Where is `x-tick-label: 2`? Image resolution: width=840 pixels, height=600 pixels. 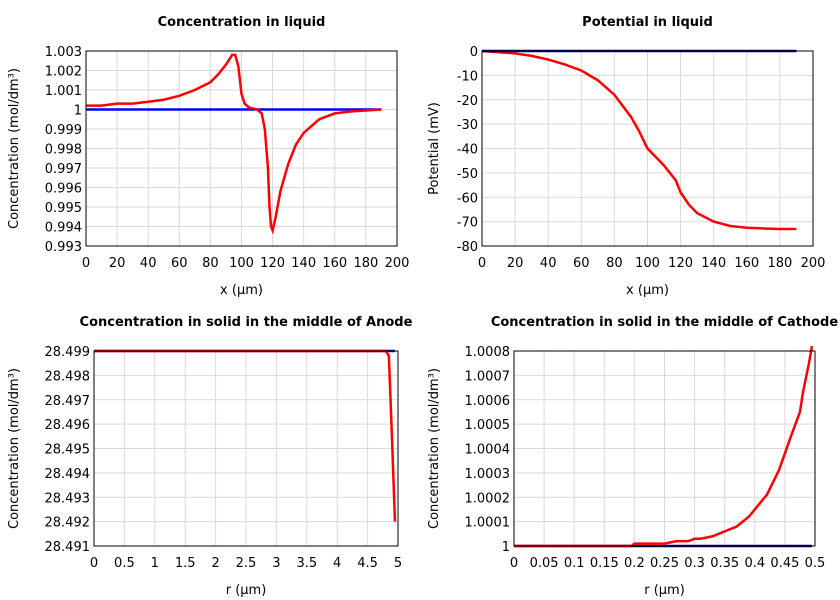
x-tick-label: 2 is located at coordinates (215, 563).